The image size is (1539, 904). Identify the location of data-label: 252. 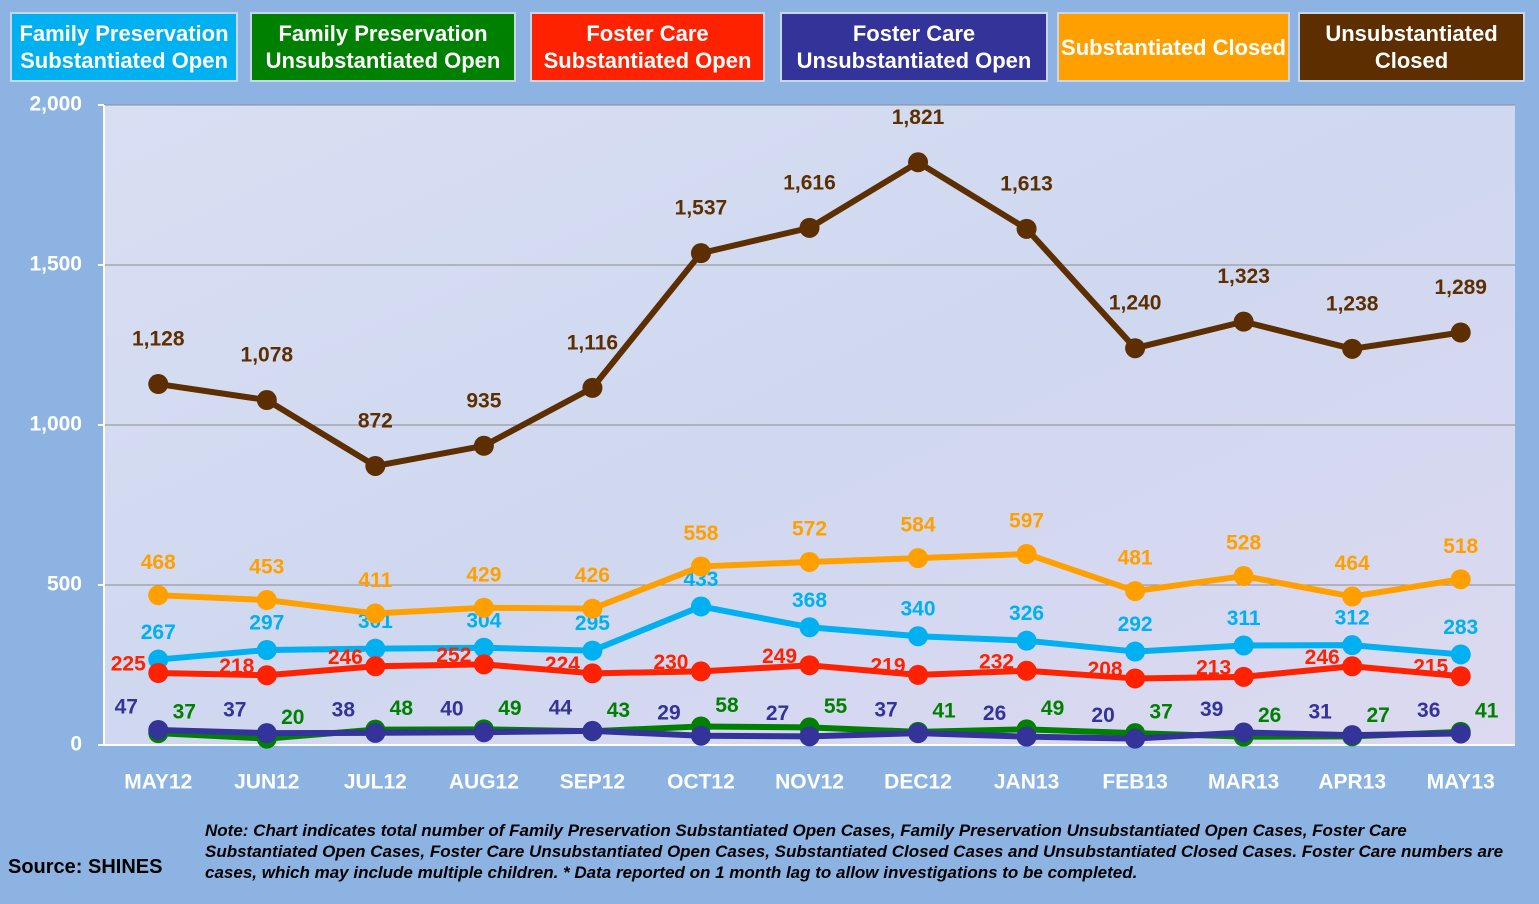
(453, 655).